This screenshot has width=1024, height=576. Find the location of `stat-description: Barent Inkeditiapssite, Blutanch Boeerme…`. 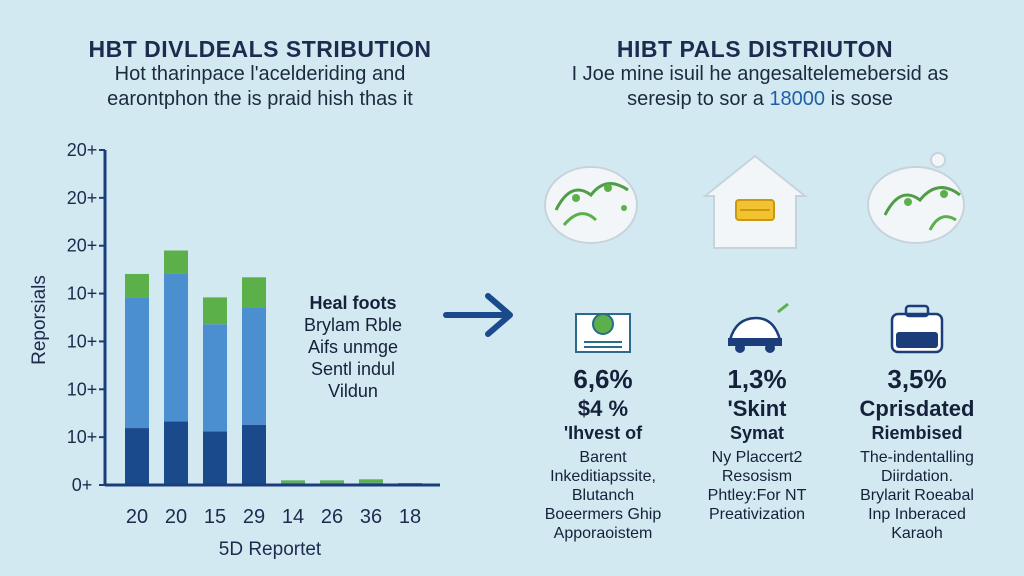

stat-description: Barent Inkeditiapssite, Blutanch Boeerme… is located at coordinates (603, 495).